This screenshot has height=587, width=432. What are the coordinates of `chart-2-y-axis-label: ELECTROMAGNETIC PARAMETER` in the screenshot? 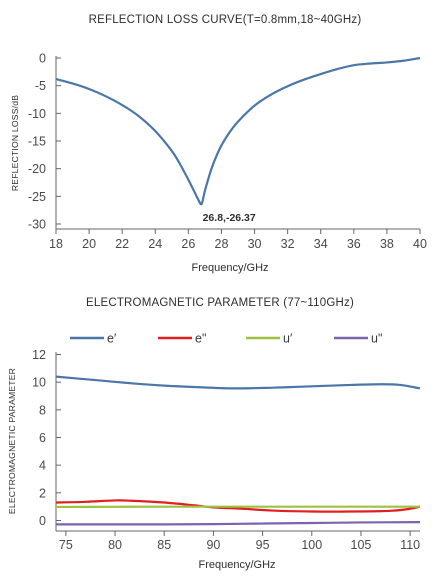 It's located at (12, 441).